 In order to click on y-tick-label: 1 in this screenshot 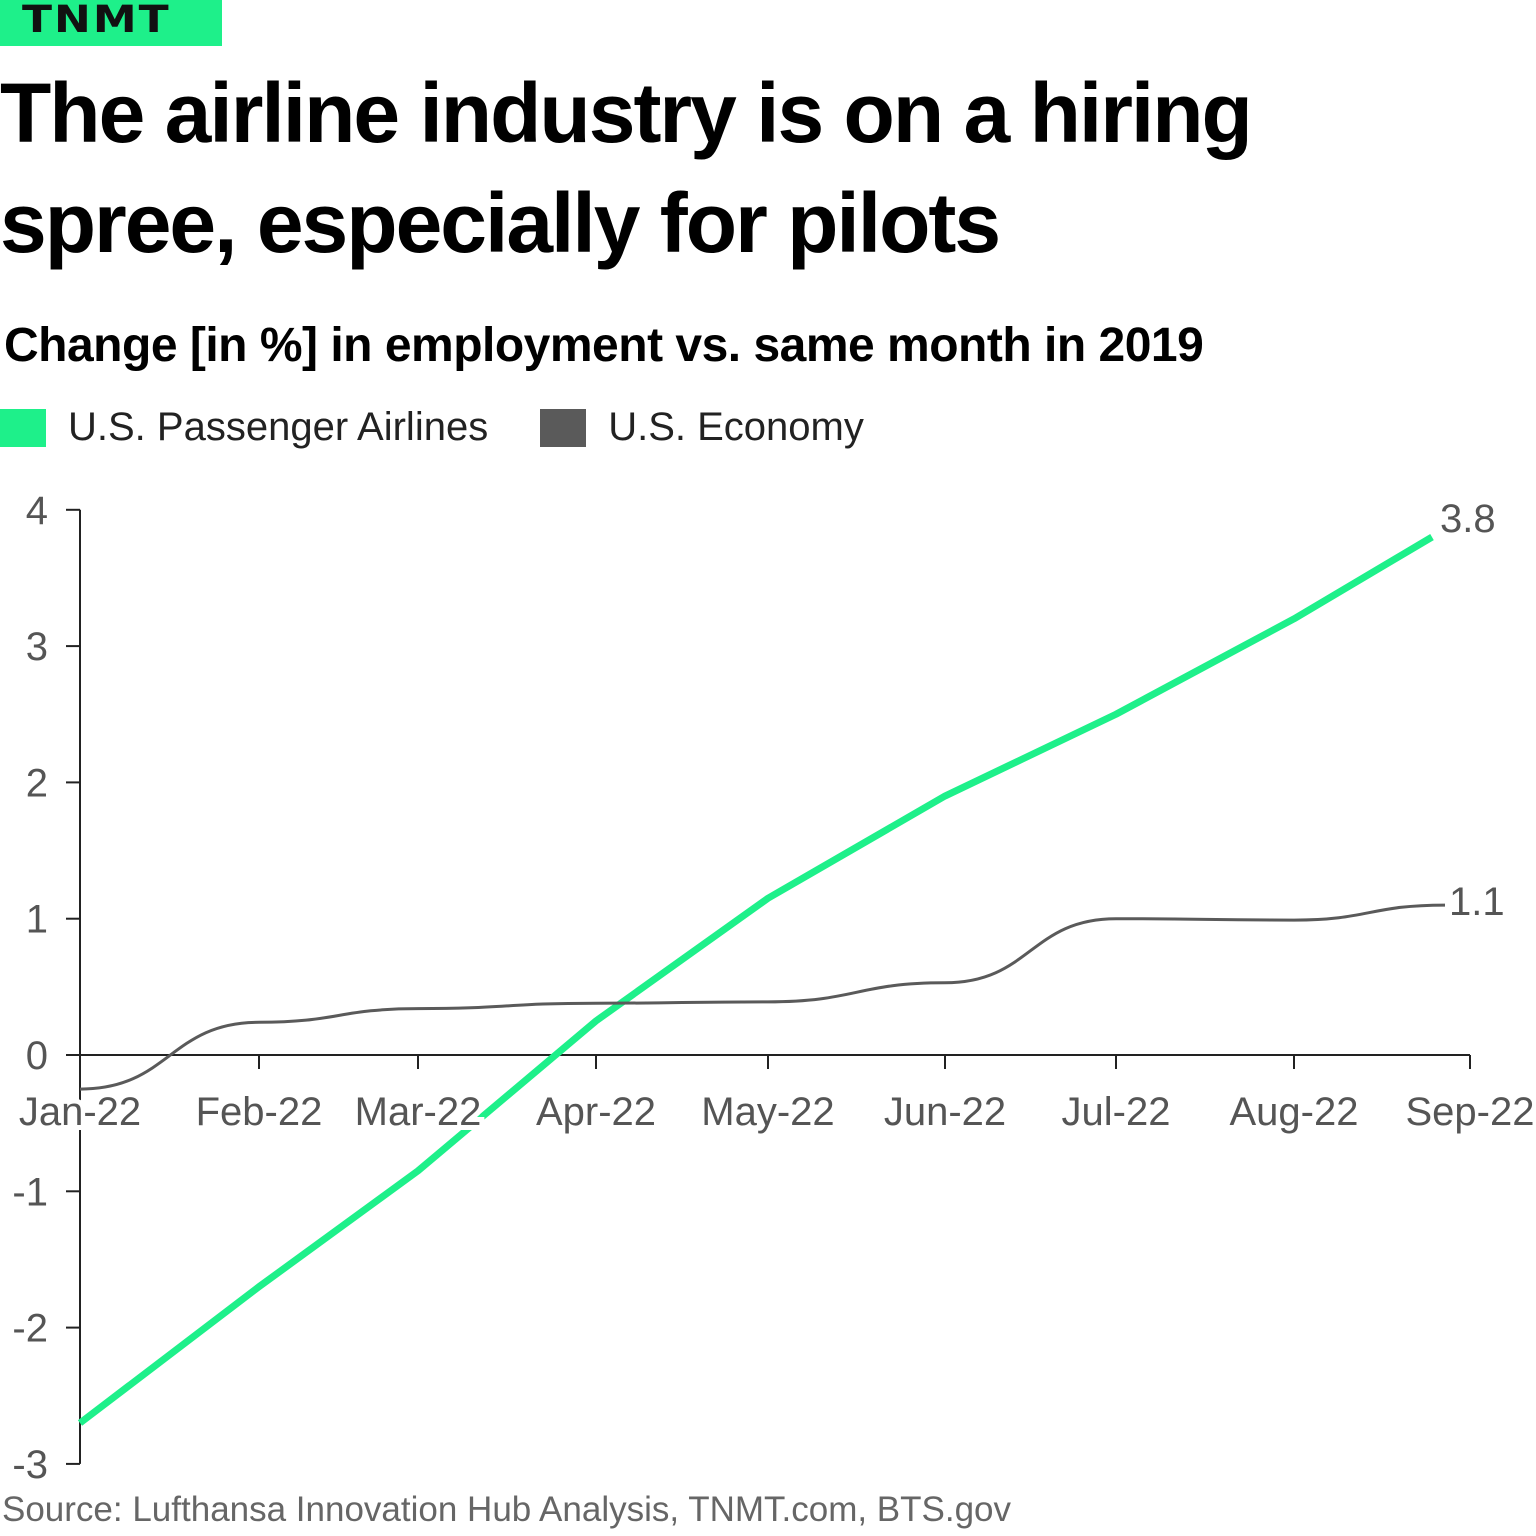, I will do `click(37, 920)`.